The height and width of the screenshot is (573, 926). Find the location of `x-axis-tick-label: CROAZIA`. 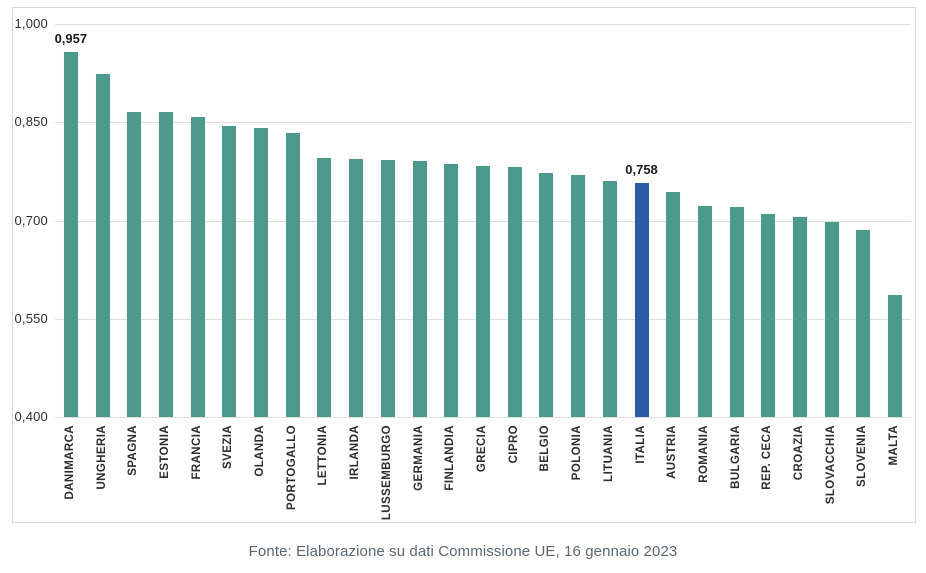

x-axis-tick-label: CROAZIA is located at coordinates (799, 453).